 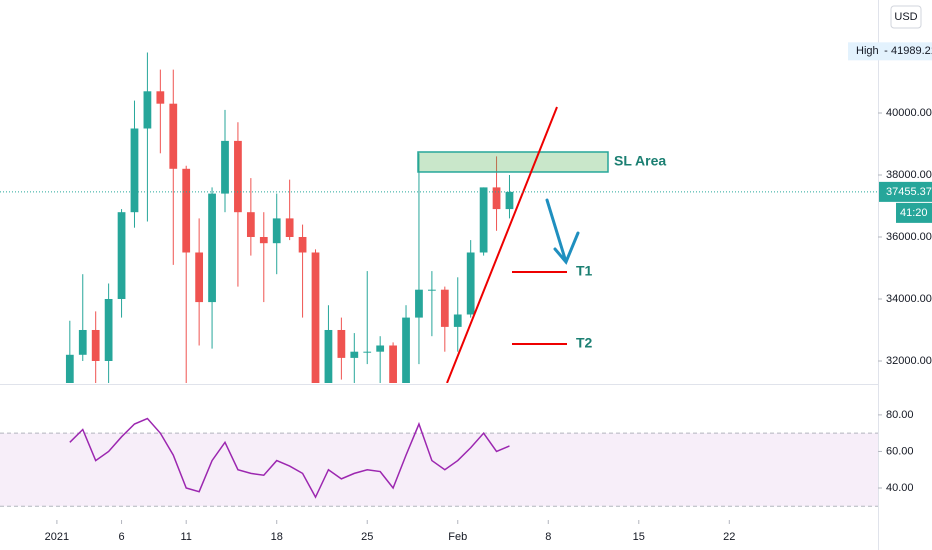 What do you see at coordinates (457, 537) in the screenshot?
I see `x-tick-label: Feb` at bounding box center [457, 537].